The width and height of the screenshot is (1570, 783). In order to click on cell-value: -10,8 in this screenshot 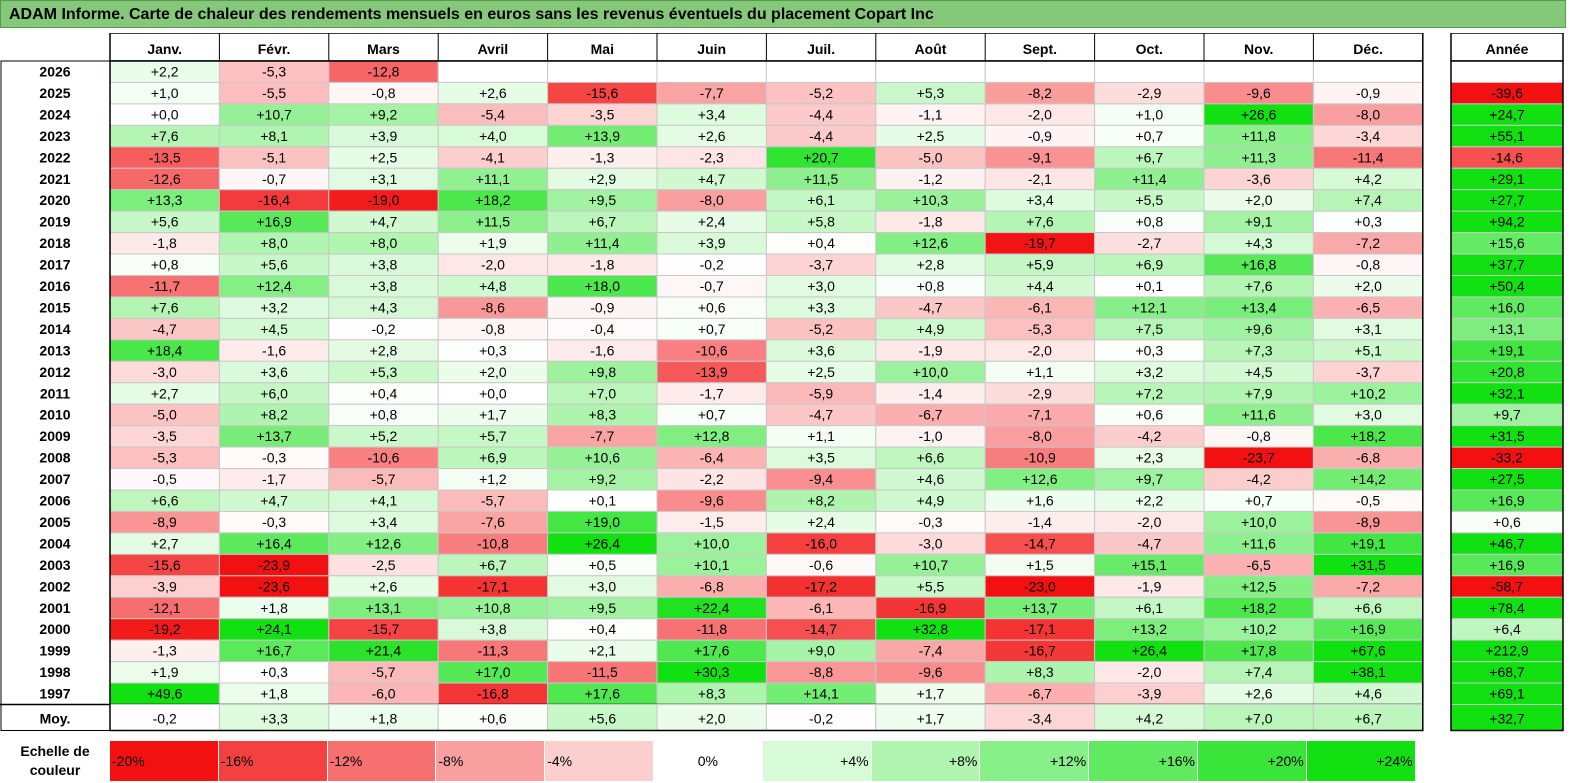, I will do `click(493, 543)`.